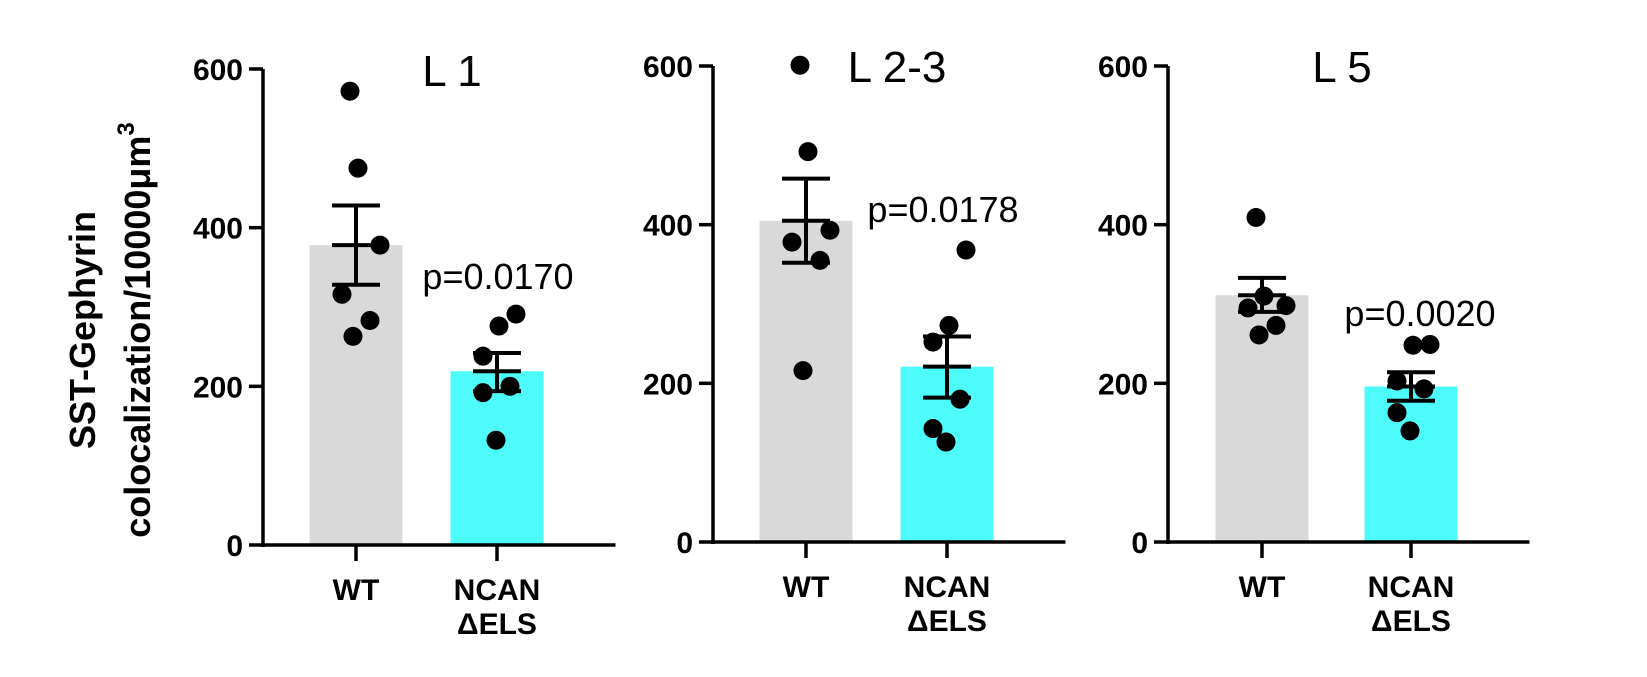 The width and height of the screenshot is (1647, 677). I want to click on y-axis-label: SST-Gephyrin, so click(82, 330).